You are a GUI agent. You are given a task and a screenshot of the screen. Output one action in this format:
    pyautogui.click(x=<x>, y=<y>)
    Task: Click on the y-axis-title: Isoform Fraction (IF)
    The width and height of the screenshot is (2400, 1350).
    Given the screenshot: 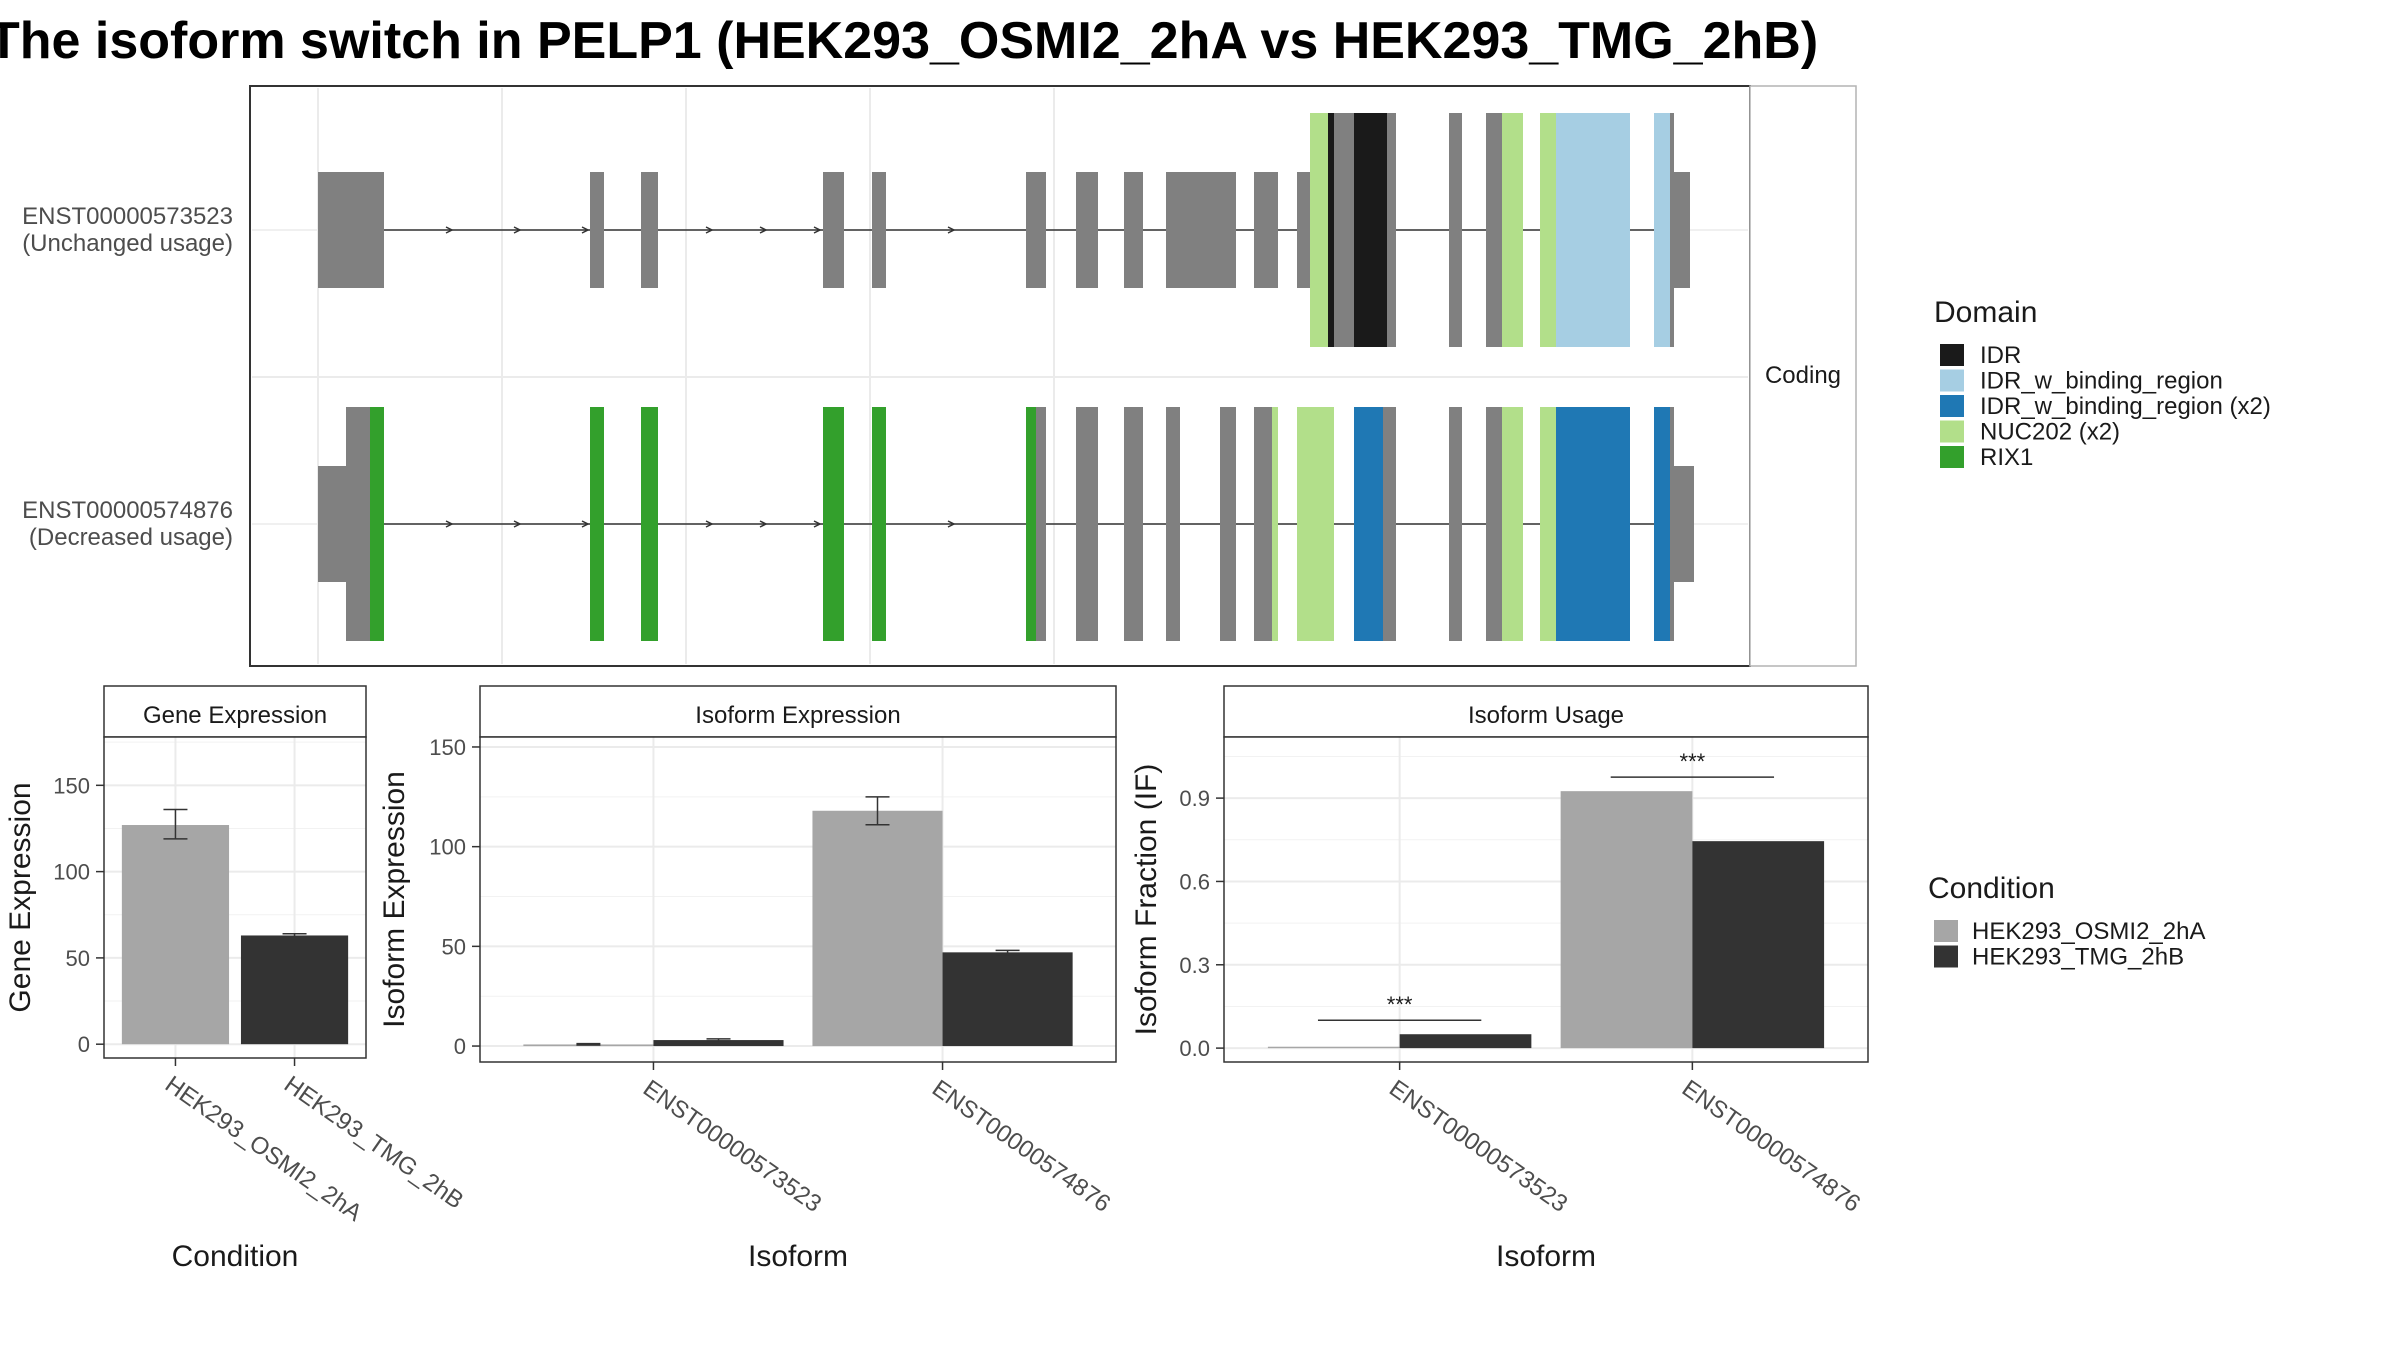 What is the action you would take?
    pyautogui.click(x=1146, y=900)
    